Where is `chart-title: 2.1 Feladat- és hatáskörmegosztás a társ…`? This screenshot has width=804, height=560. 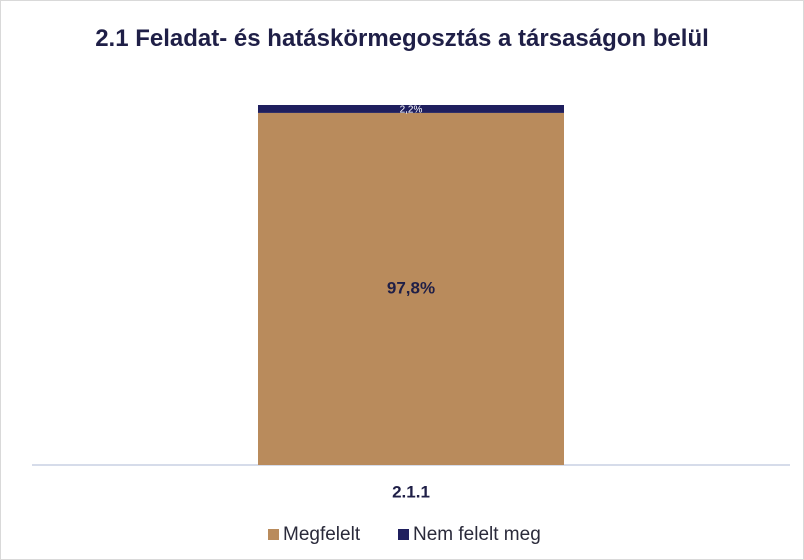
chart-title: 2.1 Feladat- és hatáskörmegosztás a társ… is located at coordinates (402, 38).